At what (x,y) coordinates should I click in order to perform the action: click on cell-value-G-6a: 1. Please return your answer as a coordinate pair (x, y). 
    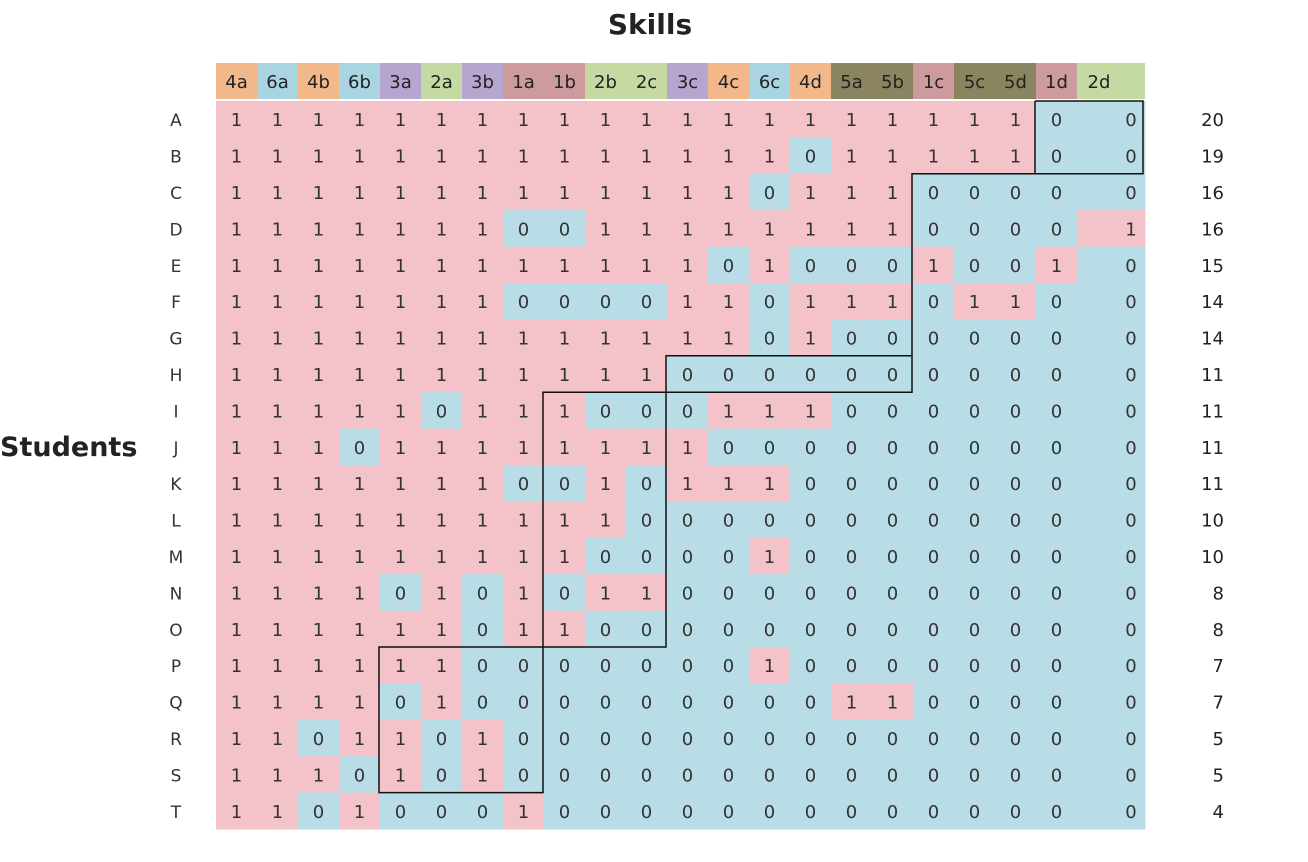
    Looking at the image, I should click on (277, 339).